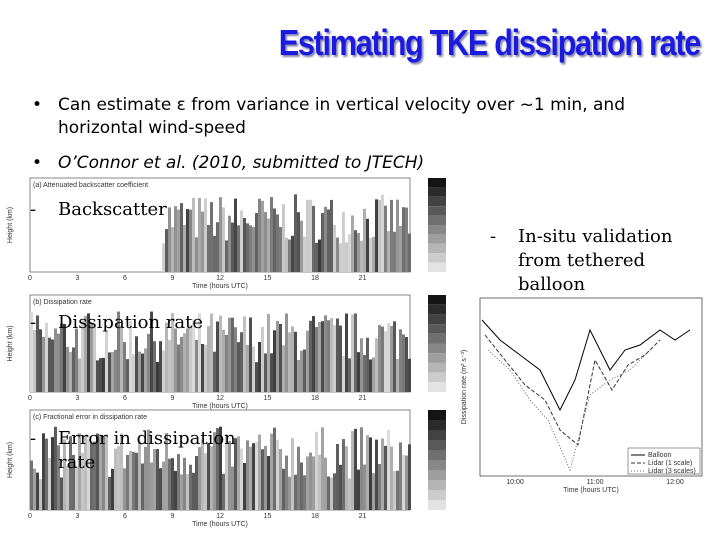 This screenshot has height=540, width=720. I want to click on x-tick-label: 3, so click(78, 278).